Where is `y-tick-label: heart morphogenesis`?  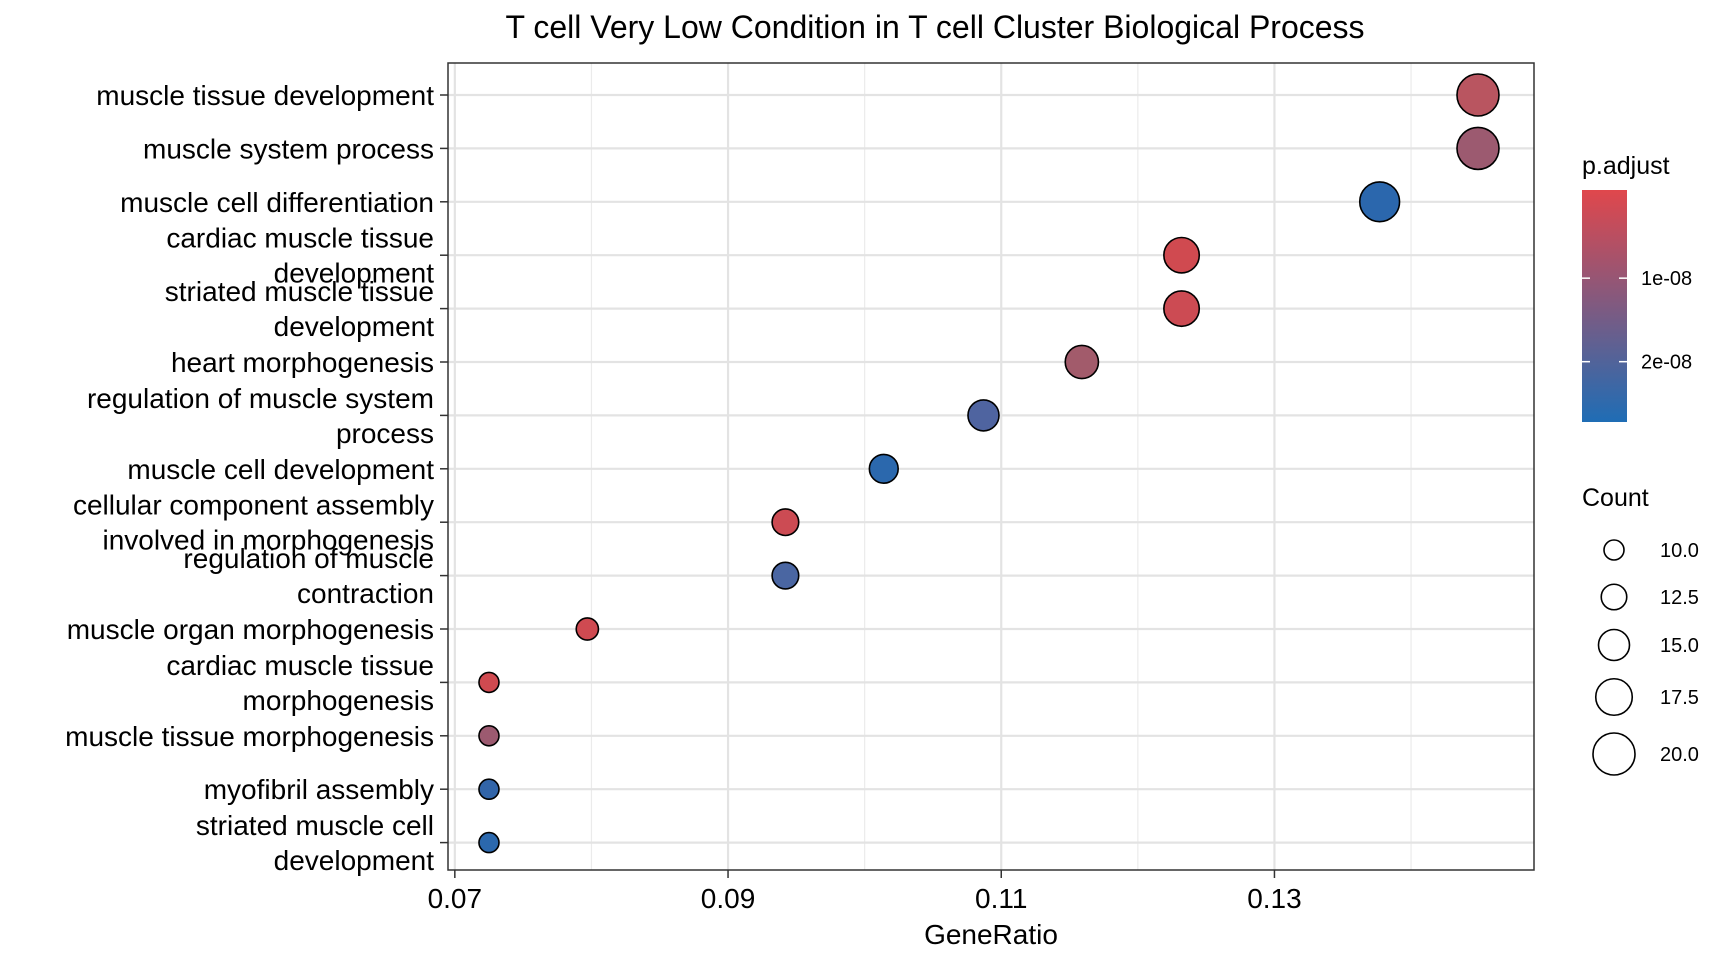 y-tick-label: heart morphogenesis is located at coordinates (302, 362).